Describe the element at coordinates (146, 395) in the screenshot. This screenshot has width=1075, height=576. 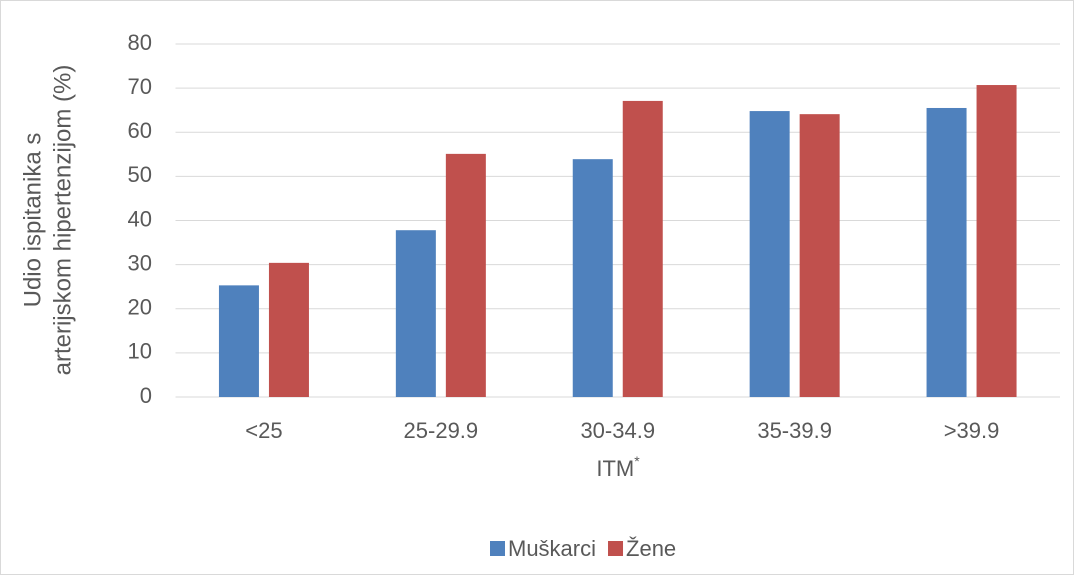
I see `y-tick-label: 0` at that location.